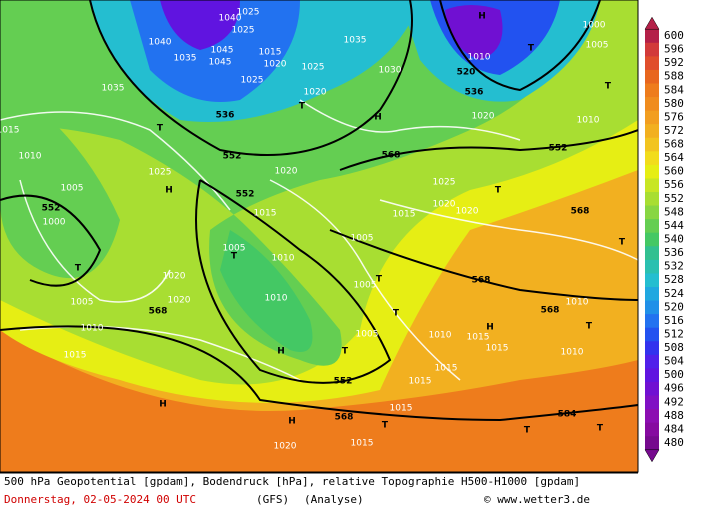 The width and height of the screenshot is (704, 517). What do you see at coordinates (674, 89) in the screenshot?
I see `colorbar-label: 584` at bounding box center [674, 89].